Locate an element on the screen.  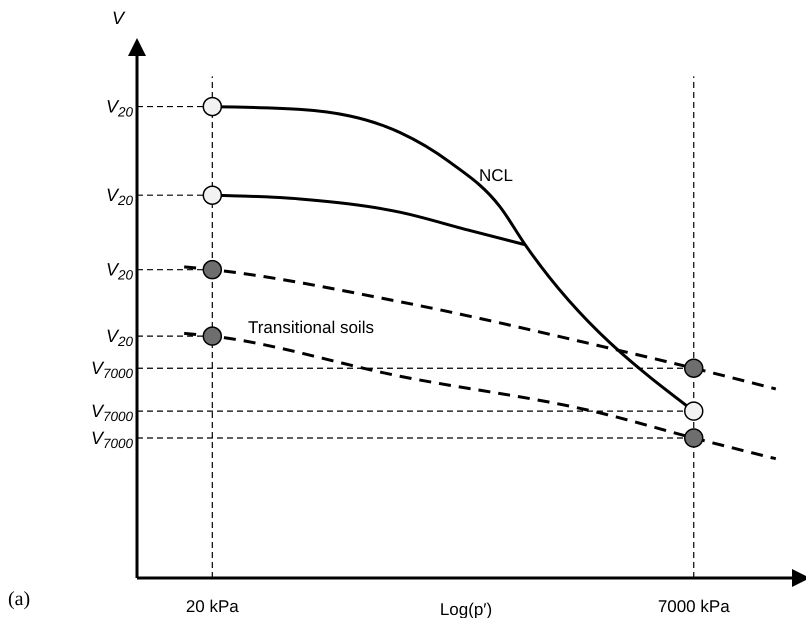
y-axis-title: V is located at coordinates (118, 18).